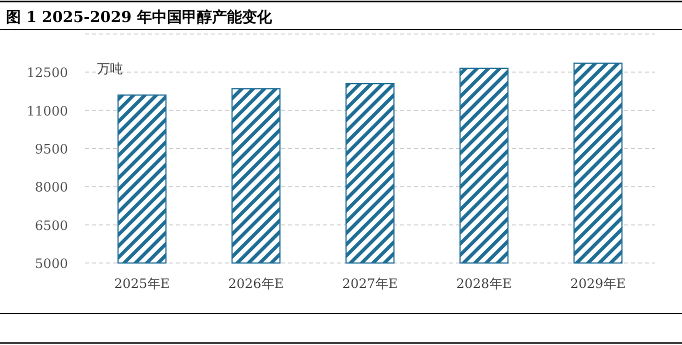 This screenshot has height=345, width=682. What do you see at coordinates (256, 284) in the screenshot?
I see `x-tick-label: 2026年E` at bounding box center [256, 284].